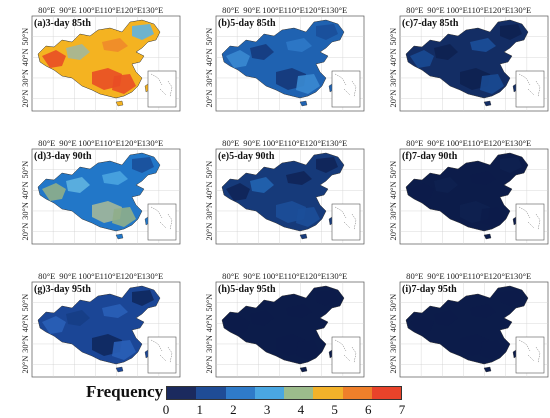 The width and height of the screenshot is (550, 418). What do you see at coordinates (429, 289) in the screenshot?
I see `panel-title: (i)7-day 95th` at bounding box center [429, 289].